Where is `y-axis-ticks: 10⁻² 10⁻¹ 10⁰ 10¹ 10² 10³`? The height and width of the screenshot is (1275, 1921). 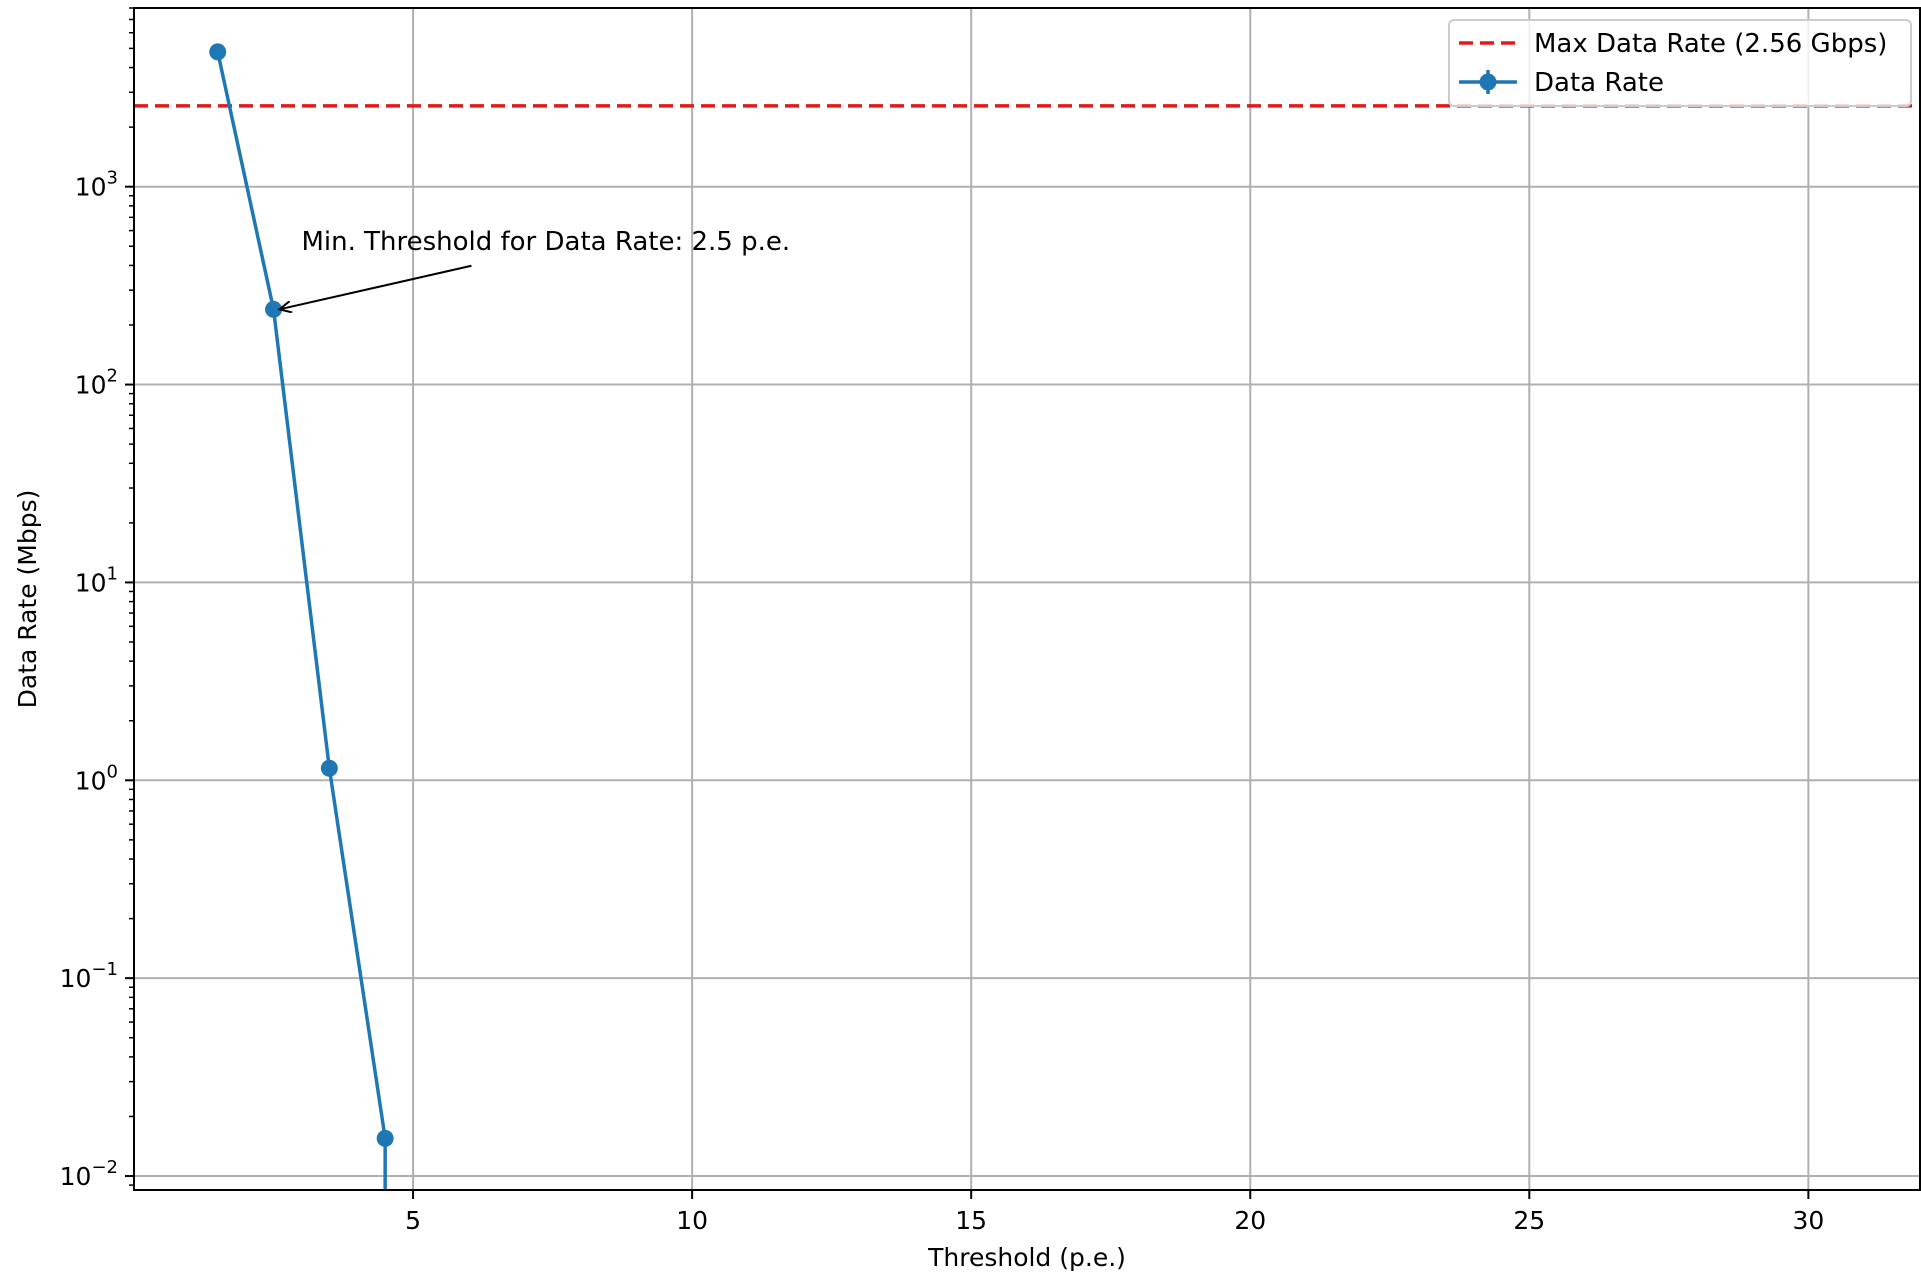 y-axis-ticks: 10⁻² 10⁻¹ 10⁰ 10¹ 10² 10³ is located at coordinates (97, 599).